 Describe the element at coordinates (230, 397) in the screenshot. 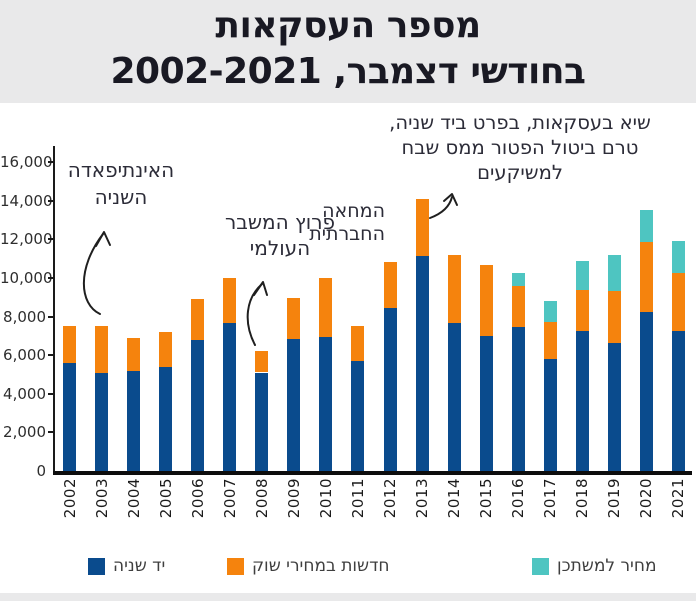

I see `bar-2007-second-hand` at that location.